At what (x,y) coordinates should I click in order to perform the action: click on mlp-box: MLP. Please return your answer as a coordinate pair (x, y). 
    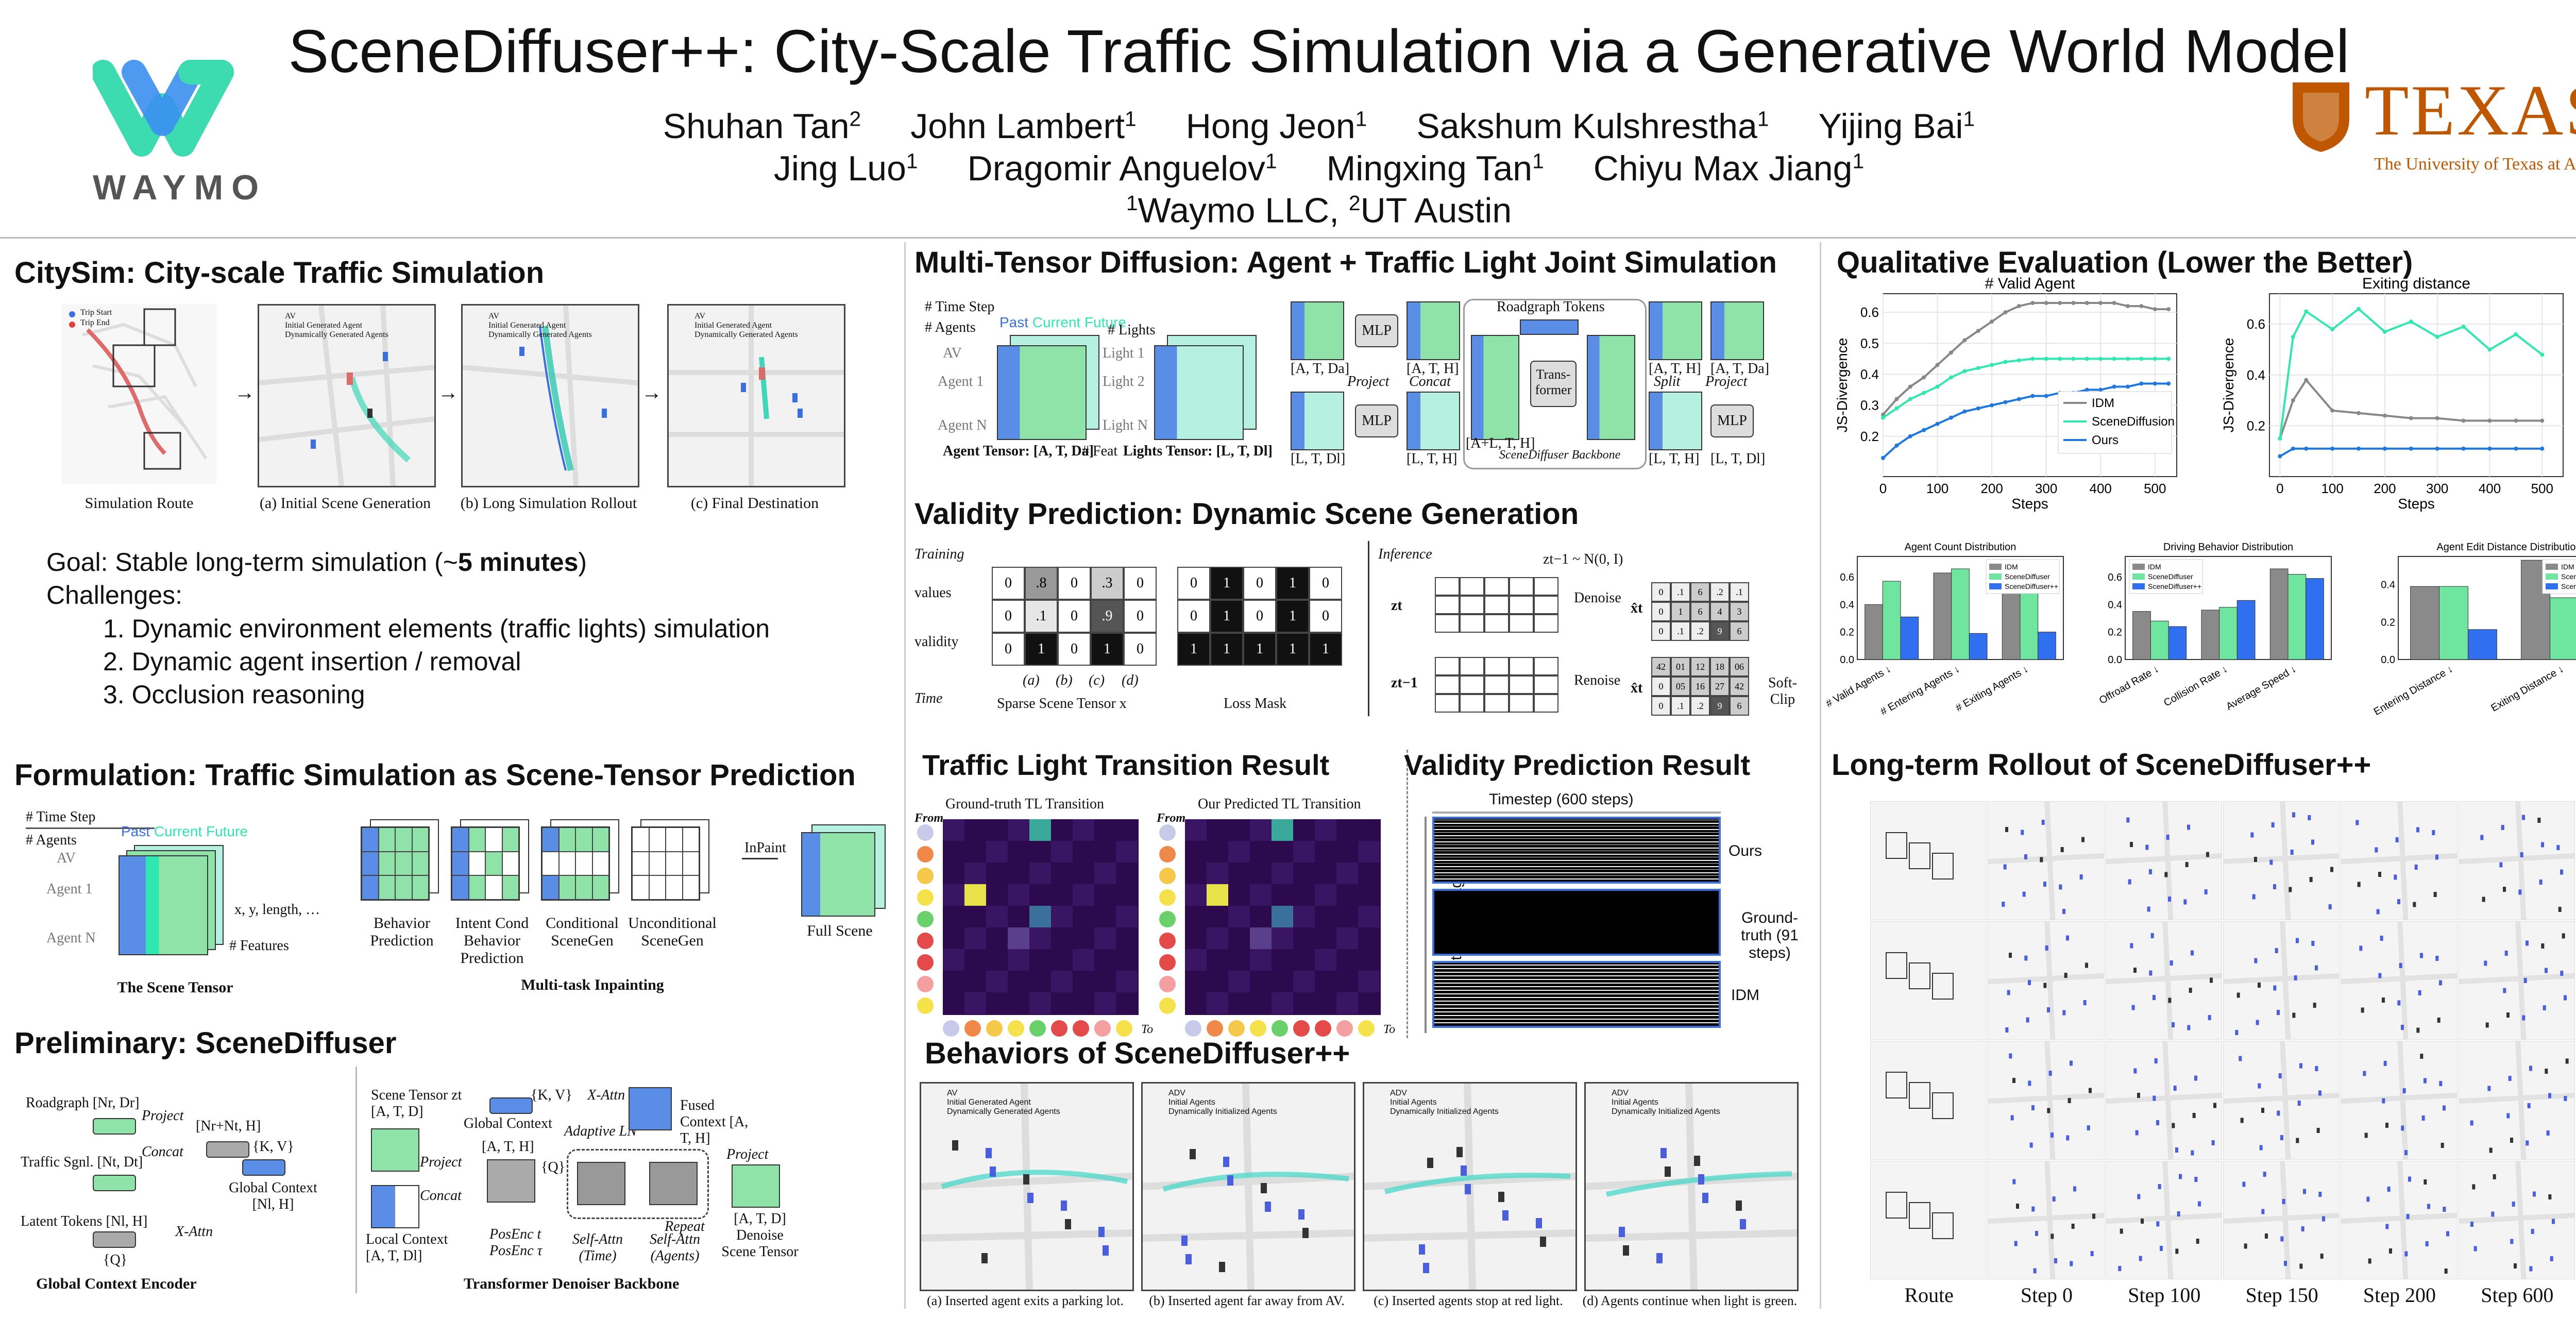
    Looking at the image, I should click on (1376, 331).